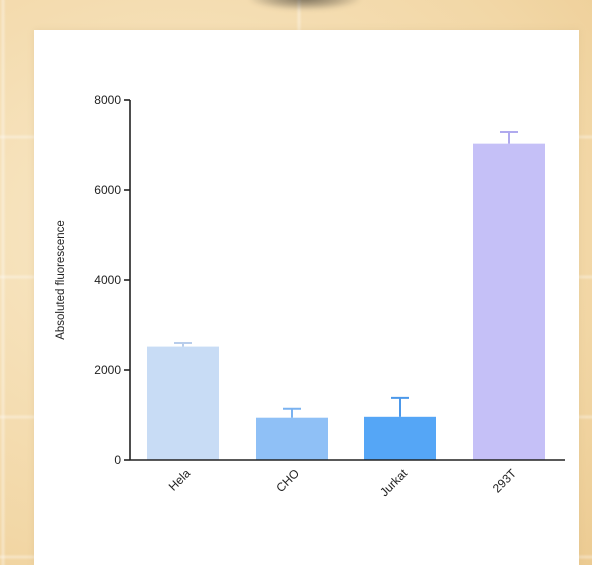 The width and height of the screenshot is (592, 565). I want to click on y-tick-label: 6000, so click(107, 190).